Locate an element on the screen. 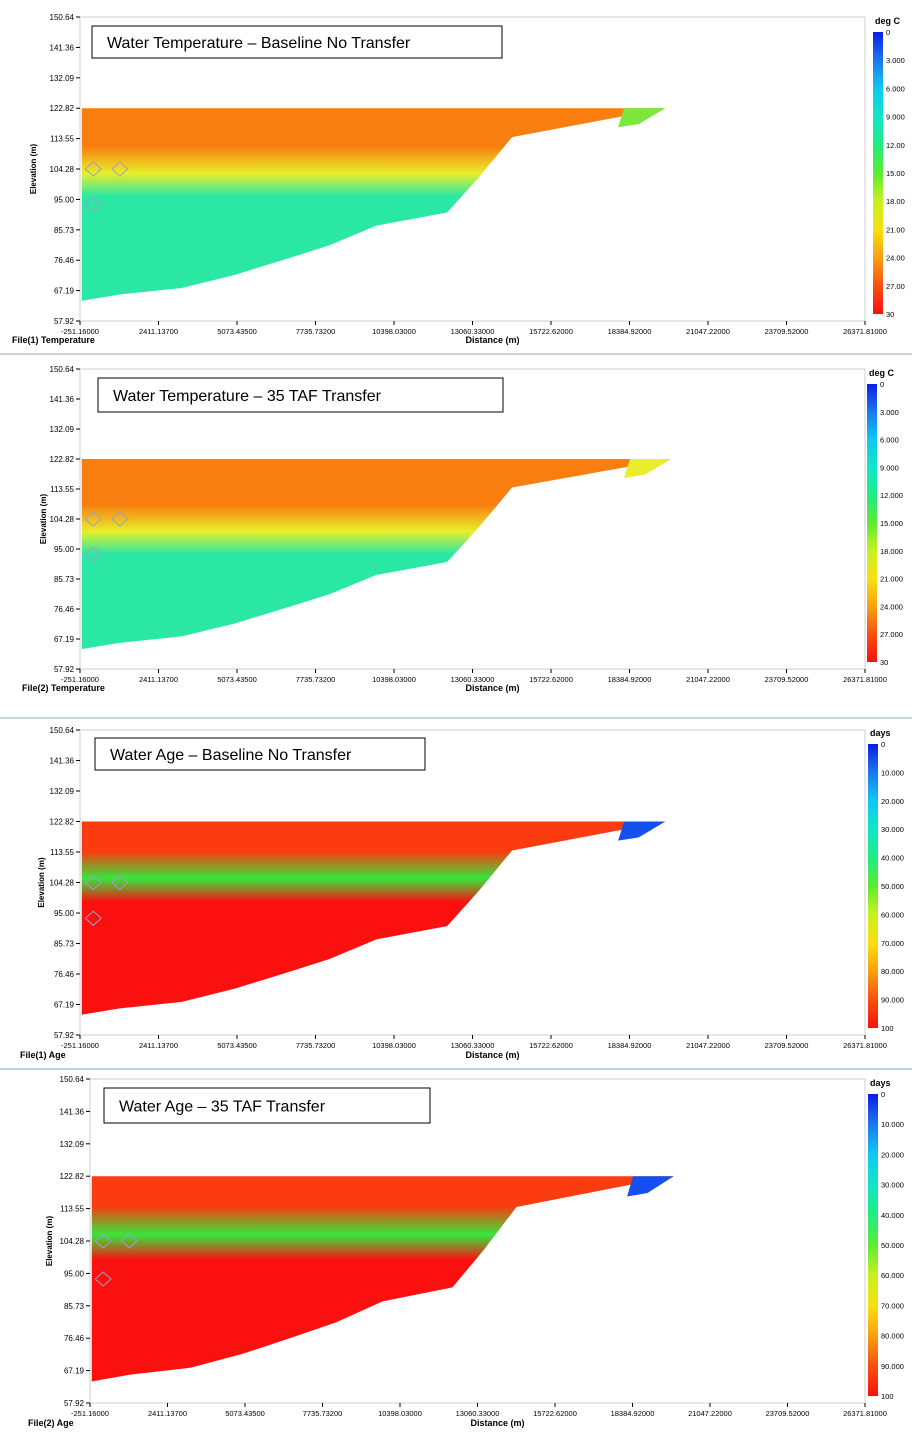 The height and width of the screenshot is (1435, 912). colorbar-label: 21.00 is located at coordinates (895, 229).